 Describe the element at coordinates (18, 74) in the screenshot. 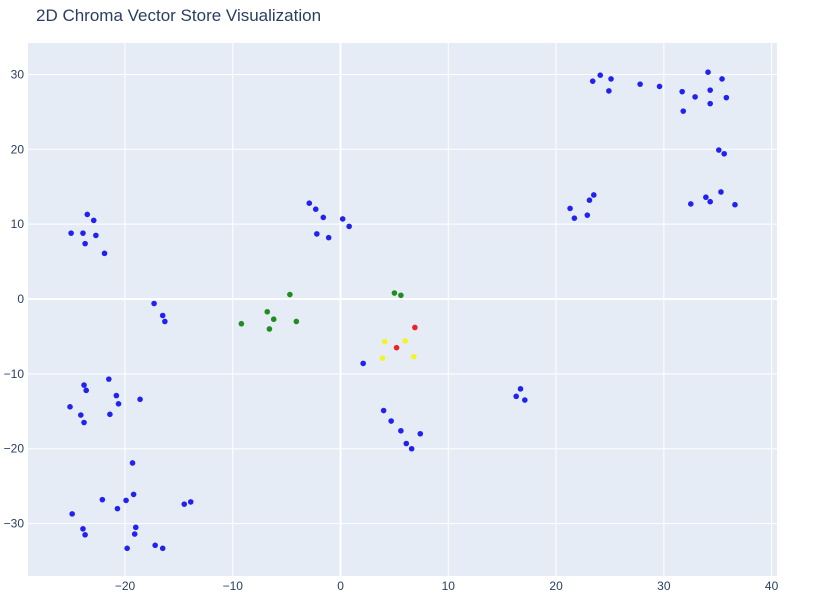

I see `y-tick-label: 30` at that location.